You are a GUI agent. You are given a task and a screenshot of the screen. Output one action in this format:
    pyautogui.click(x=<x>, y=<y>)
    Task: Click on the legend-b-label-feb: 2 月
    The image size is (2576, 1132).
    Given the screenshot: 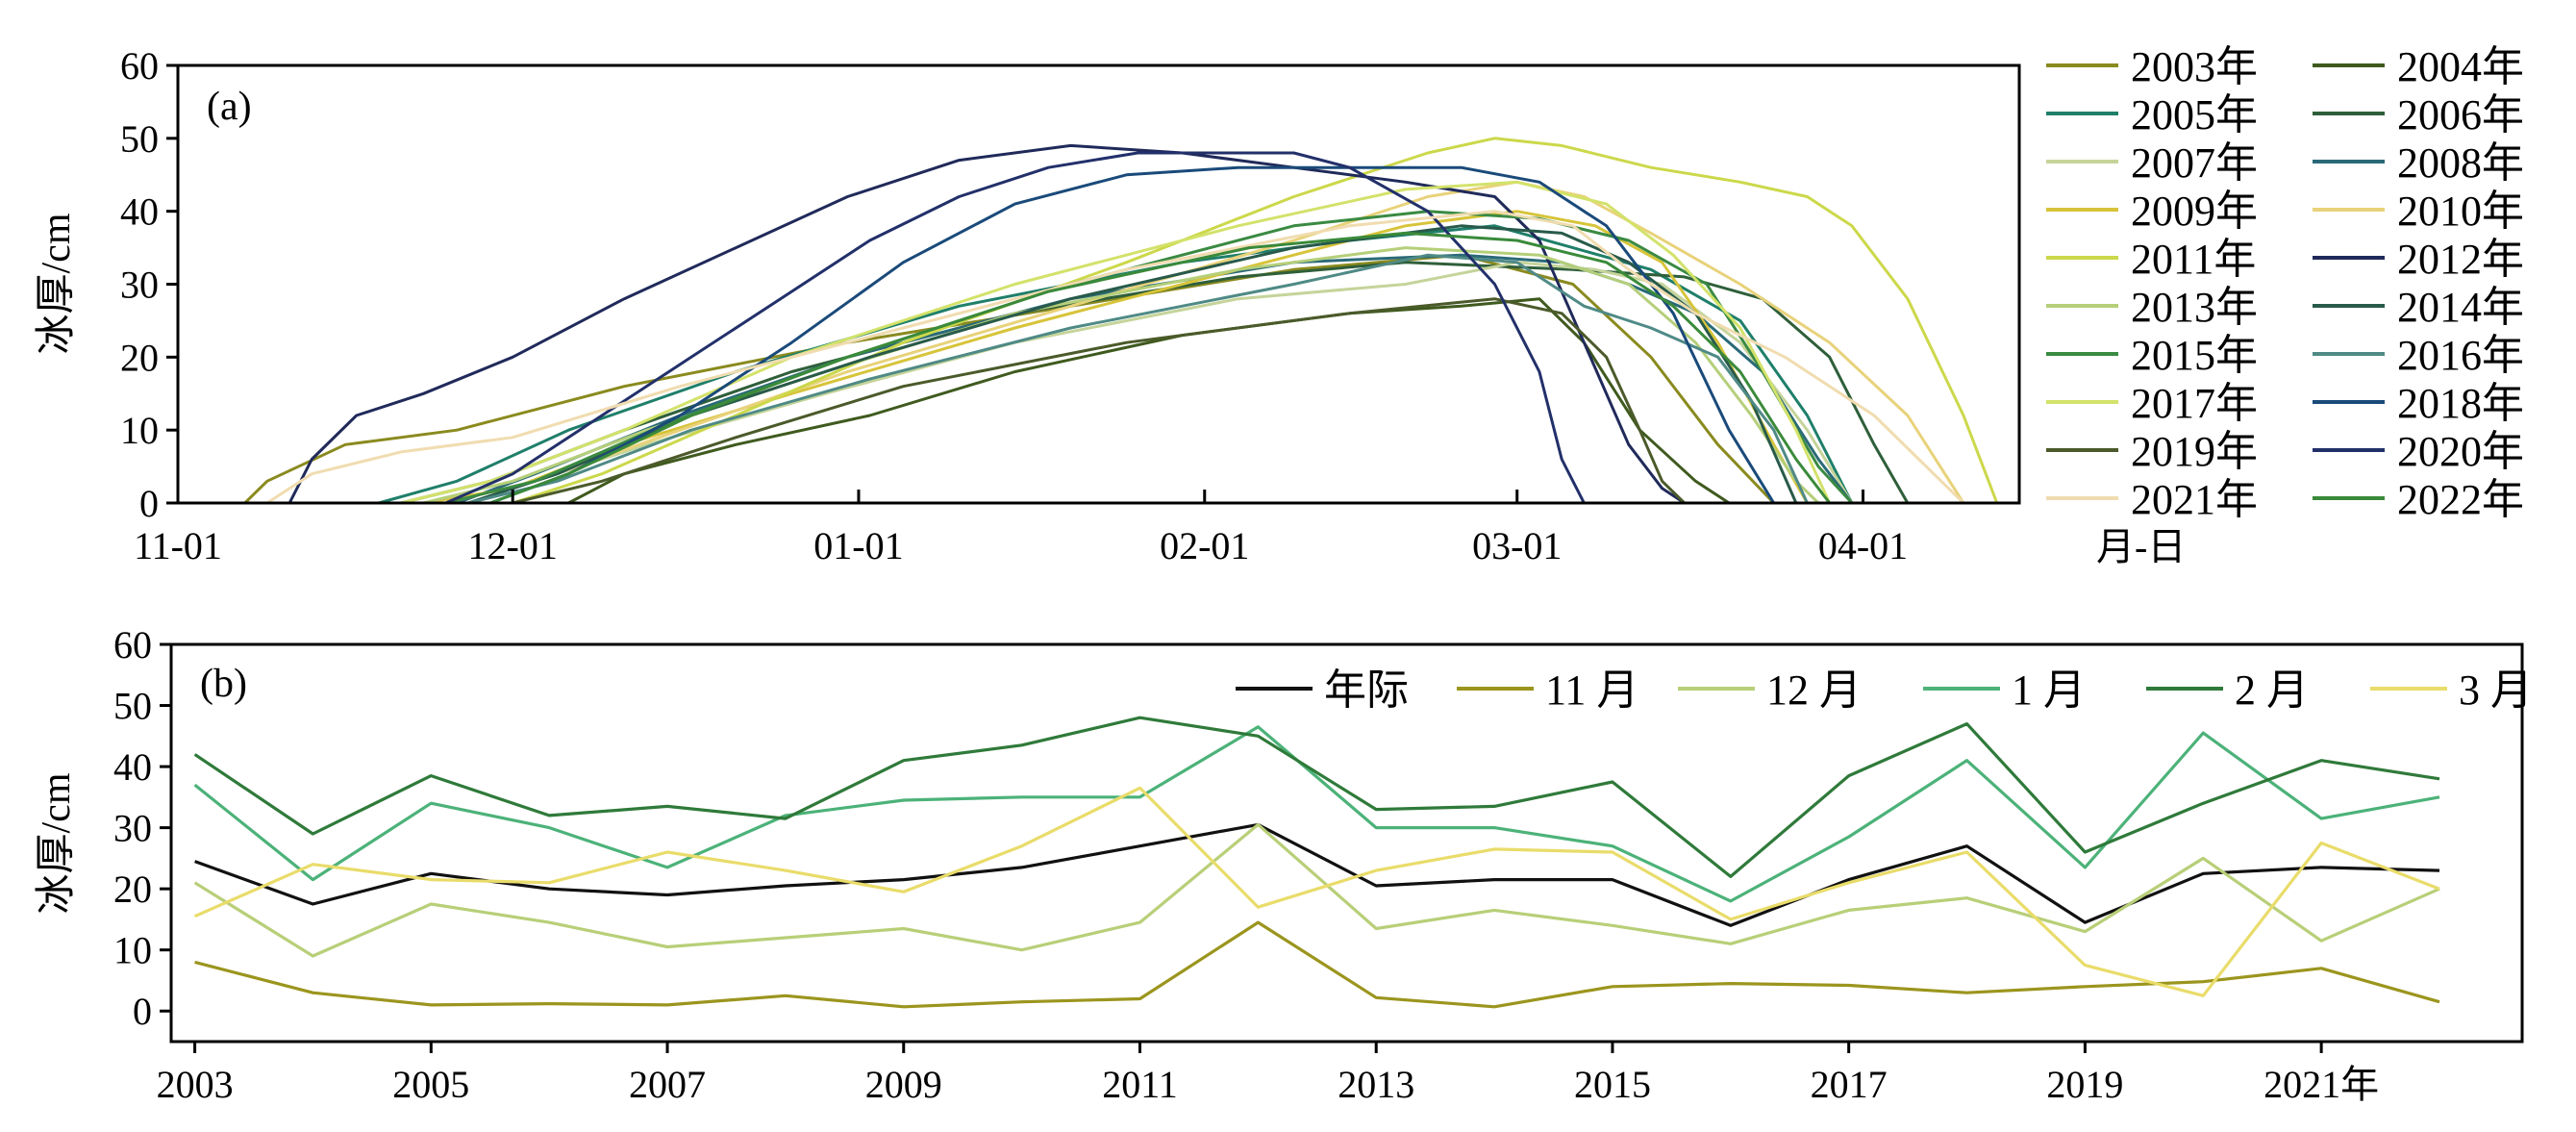 What is the action you would take?
    pyautogui.click(x=2272, y=690)
    